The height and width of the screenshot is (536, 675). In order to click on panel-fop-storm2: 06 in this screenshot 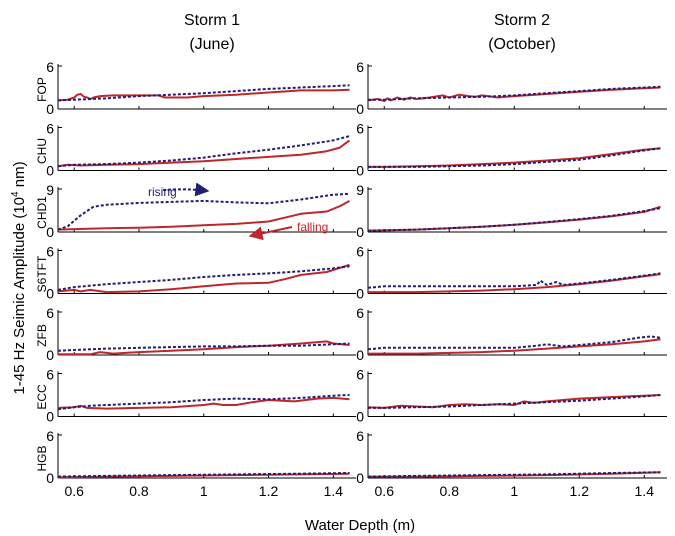, I will do `click(511, 88)`.